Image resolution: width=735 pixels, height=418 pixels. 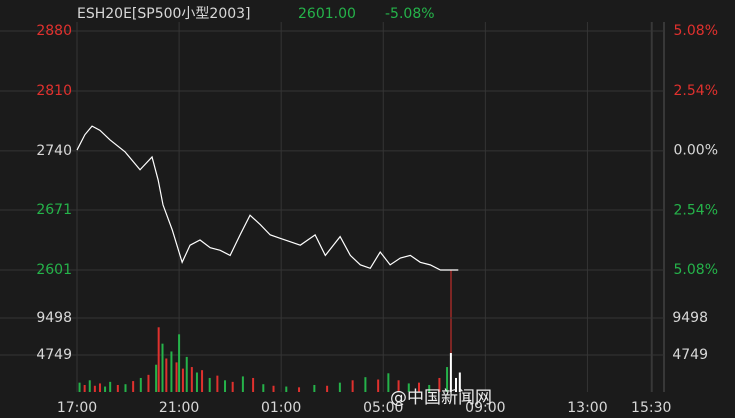 I want to click on x-tick-label: 13:00, so click(x=587, y=408).